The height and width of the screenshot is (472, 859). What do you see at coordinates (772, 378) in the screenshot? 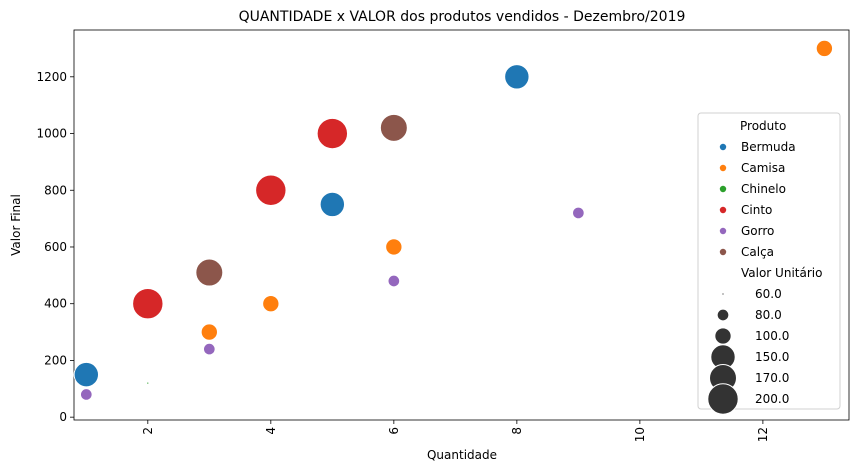
I see `legend-size-label: 170.0` at bounding box center [772, 378].